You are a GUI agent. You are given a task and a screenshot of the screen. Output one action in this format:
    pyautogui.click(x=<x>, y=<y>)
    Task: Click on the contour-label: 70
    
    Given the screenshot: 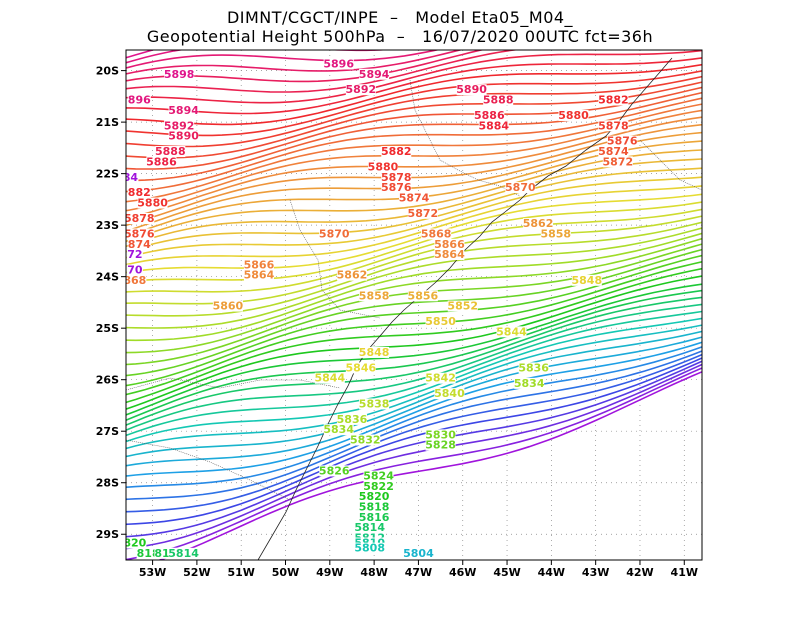 What is the action you would take?
    pyautogui.click(x=135, y=270)
    